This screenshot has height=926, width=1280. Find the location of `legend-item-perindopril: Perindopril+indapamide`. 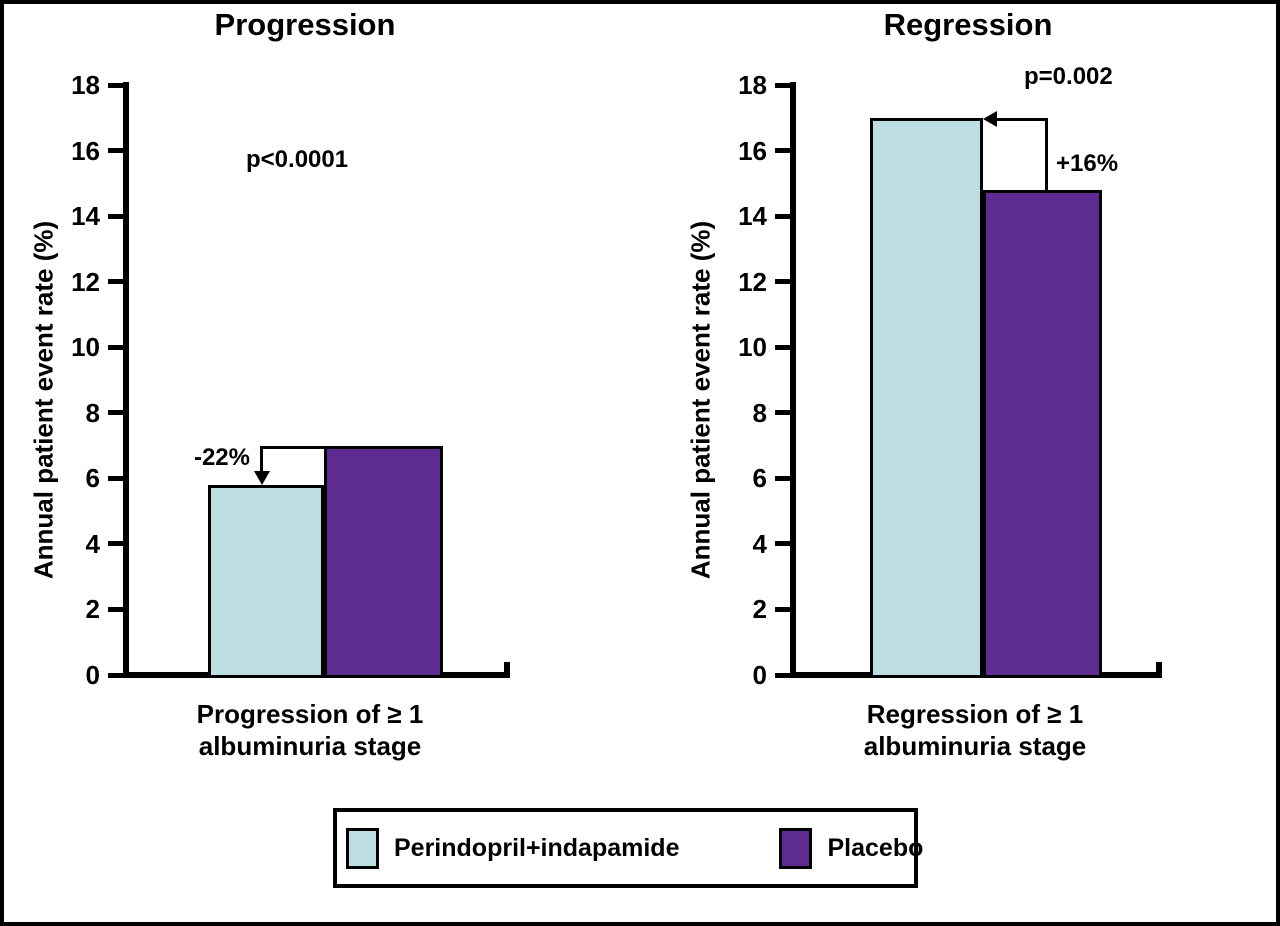

legend-item-perindopril: Perindopril+indapamide is located at coordinates (513, 848).